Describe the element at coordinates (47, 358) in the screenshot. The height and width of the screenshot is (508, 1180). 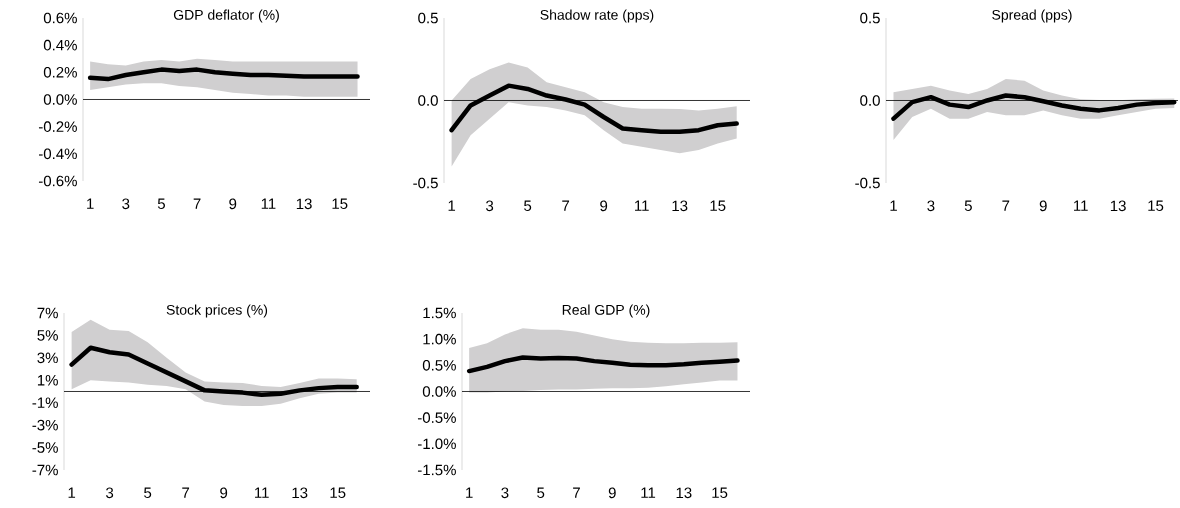
I see `y-tick-label: 3%` at that location.